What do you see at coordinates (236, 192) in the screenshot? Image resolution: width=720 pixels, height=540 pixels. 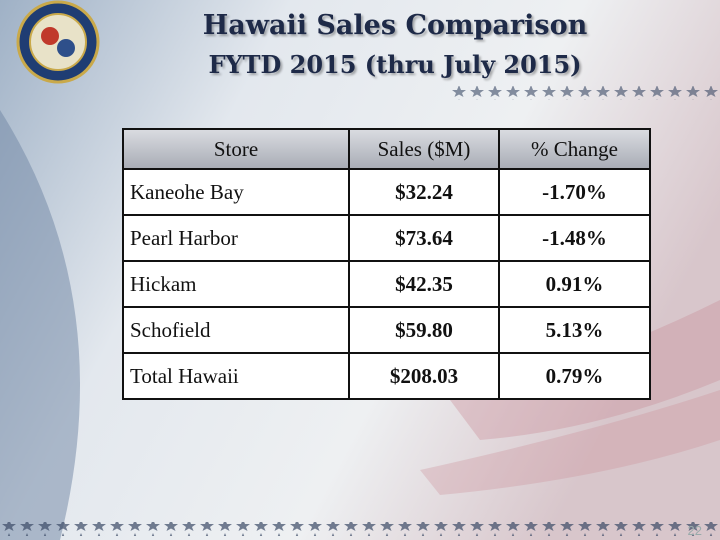 I see `store-cell: Kaneohe Bay` at bounding box center [236, 192].